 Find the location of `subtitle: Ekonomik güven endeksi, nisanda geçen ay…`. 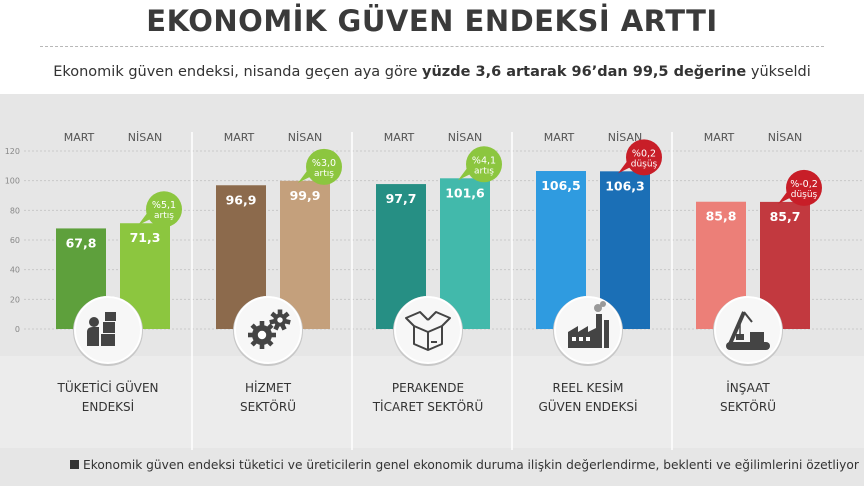

subtitle: Ekonomik güven endeksi, nisanda geçen ay… is located at coordinates (432, 72).